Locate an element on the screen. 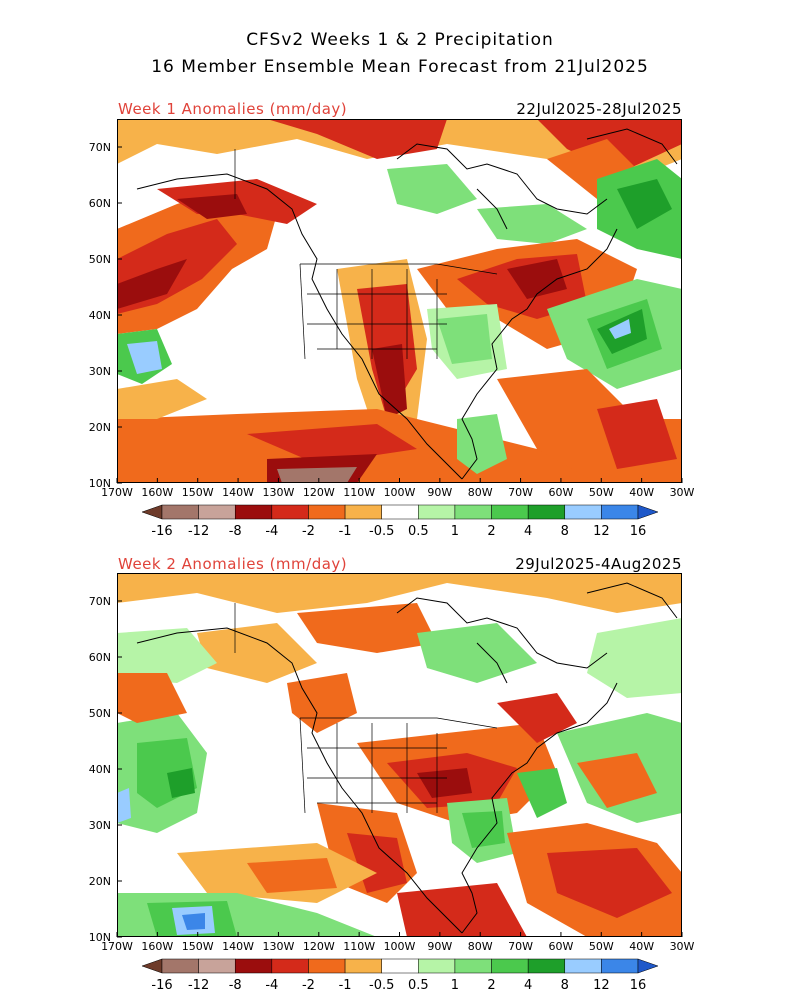 Image resolution: width=800 pixels, height=1000 pixels. lat-tick-label: 50N is located at coordinates (100, 713).